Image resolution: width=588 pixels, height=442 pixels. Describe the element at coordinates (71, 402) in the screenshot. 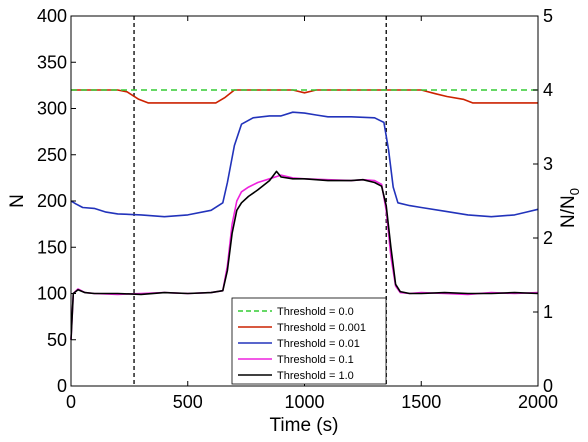

I see `x-tick-label: 0` at that location.